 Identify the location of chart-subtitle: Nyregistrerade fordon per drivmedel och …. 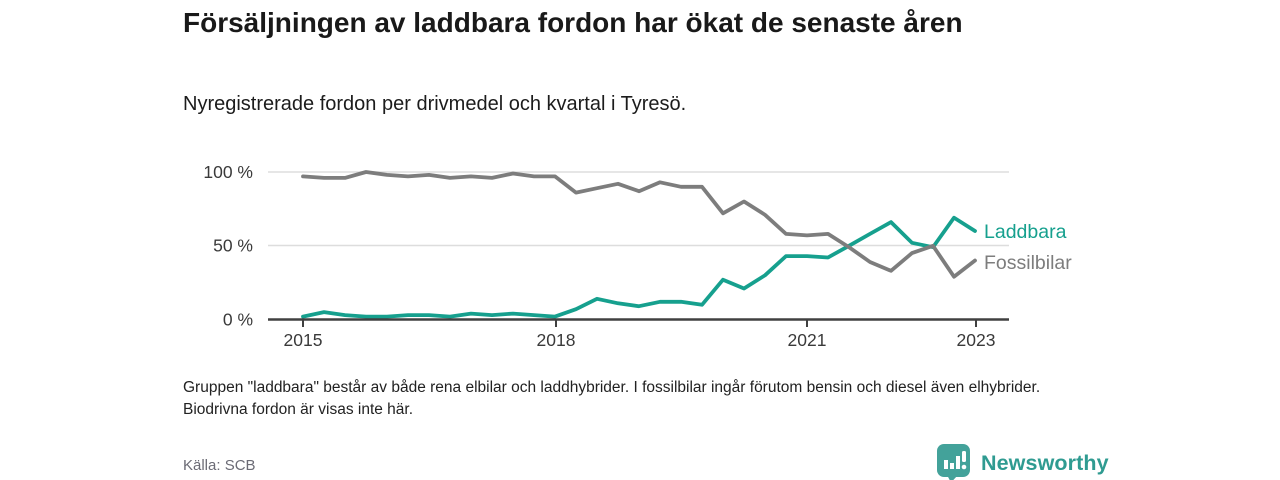
(435, 104).